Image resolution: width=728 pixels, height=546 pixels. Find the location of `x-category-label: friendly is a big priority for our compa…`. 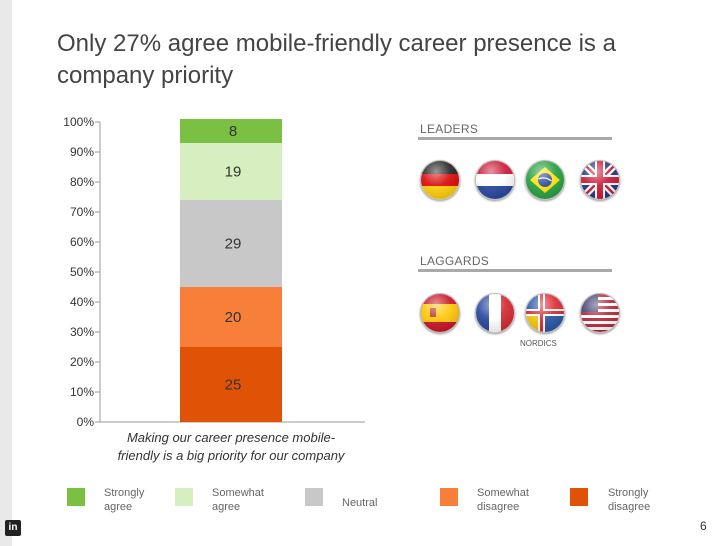

x-category-label: friendly is a big priority for our compa… is located at coordinates (232, 455).